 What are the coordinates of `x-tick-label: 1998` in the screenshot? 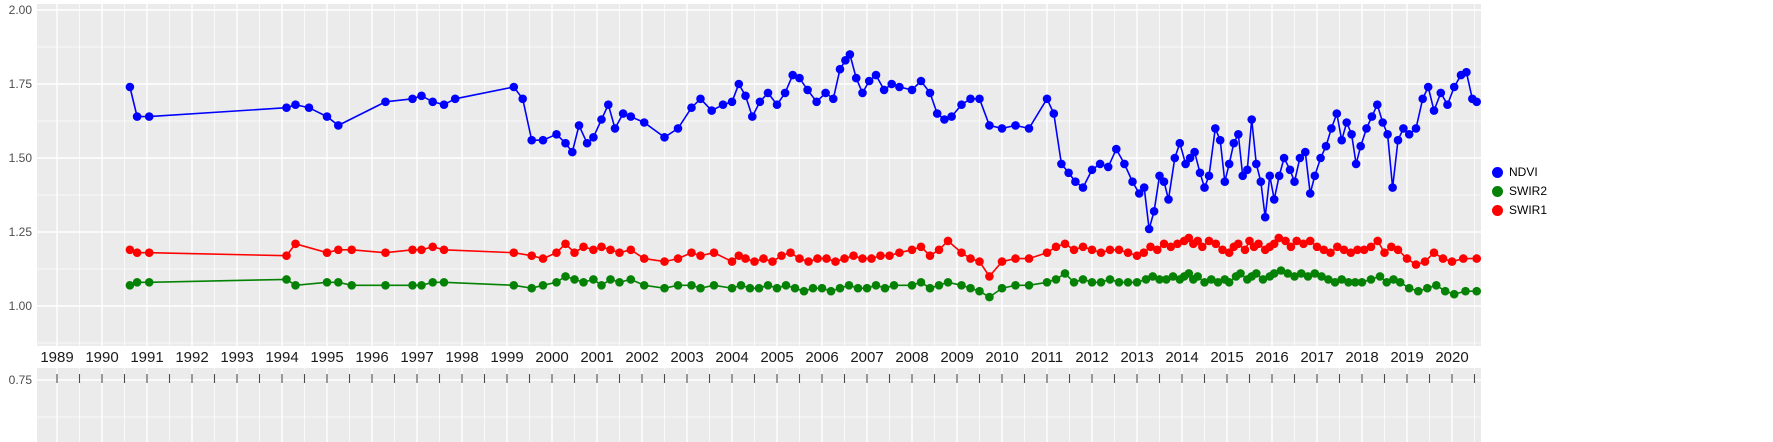 It's located at (461, 357).